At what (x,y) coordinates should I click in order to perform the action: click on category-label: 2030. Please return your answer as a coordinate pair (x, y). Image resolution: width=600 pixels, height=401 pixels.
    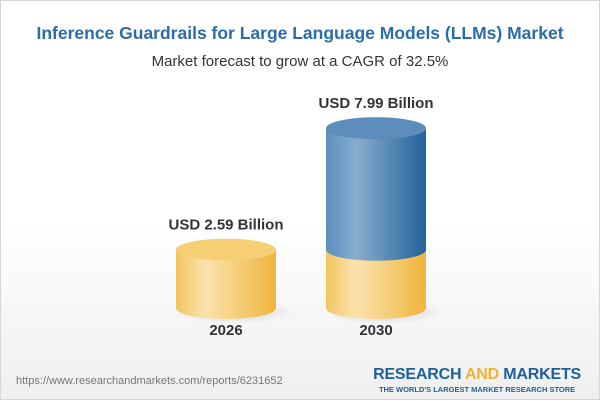
    Looking at the image, I should click on (375, 330).